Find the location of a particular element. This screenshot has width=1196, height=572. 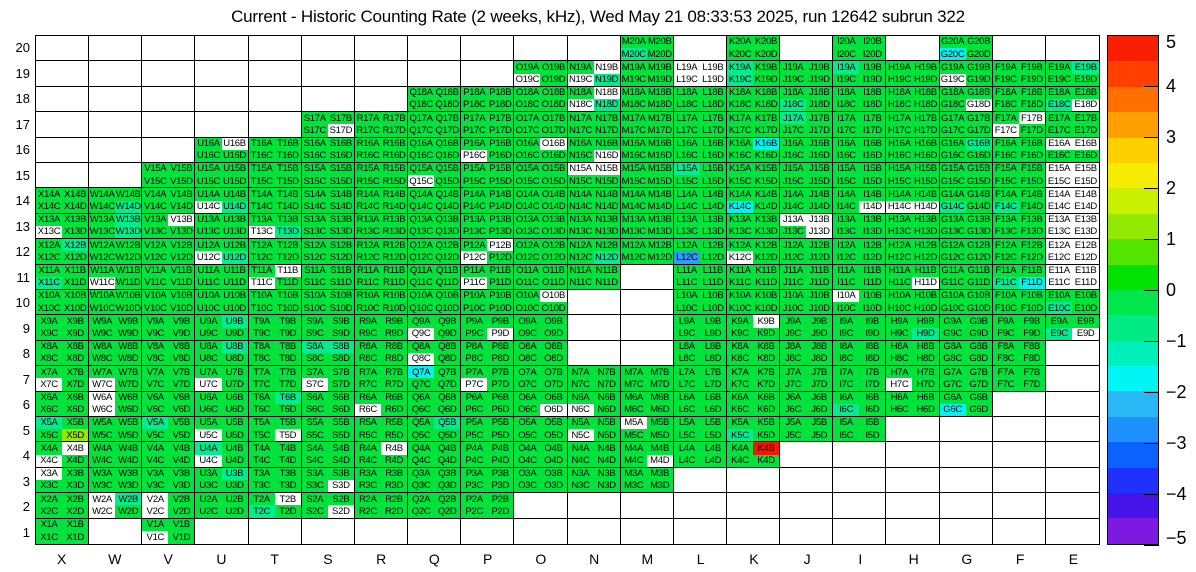

bin-K17B: K17B is located at coordinates (766, 118).